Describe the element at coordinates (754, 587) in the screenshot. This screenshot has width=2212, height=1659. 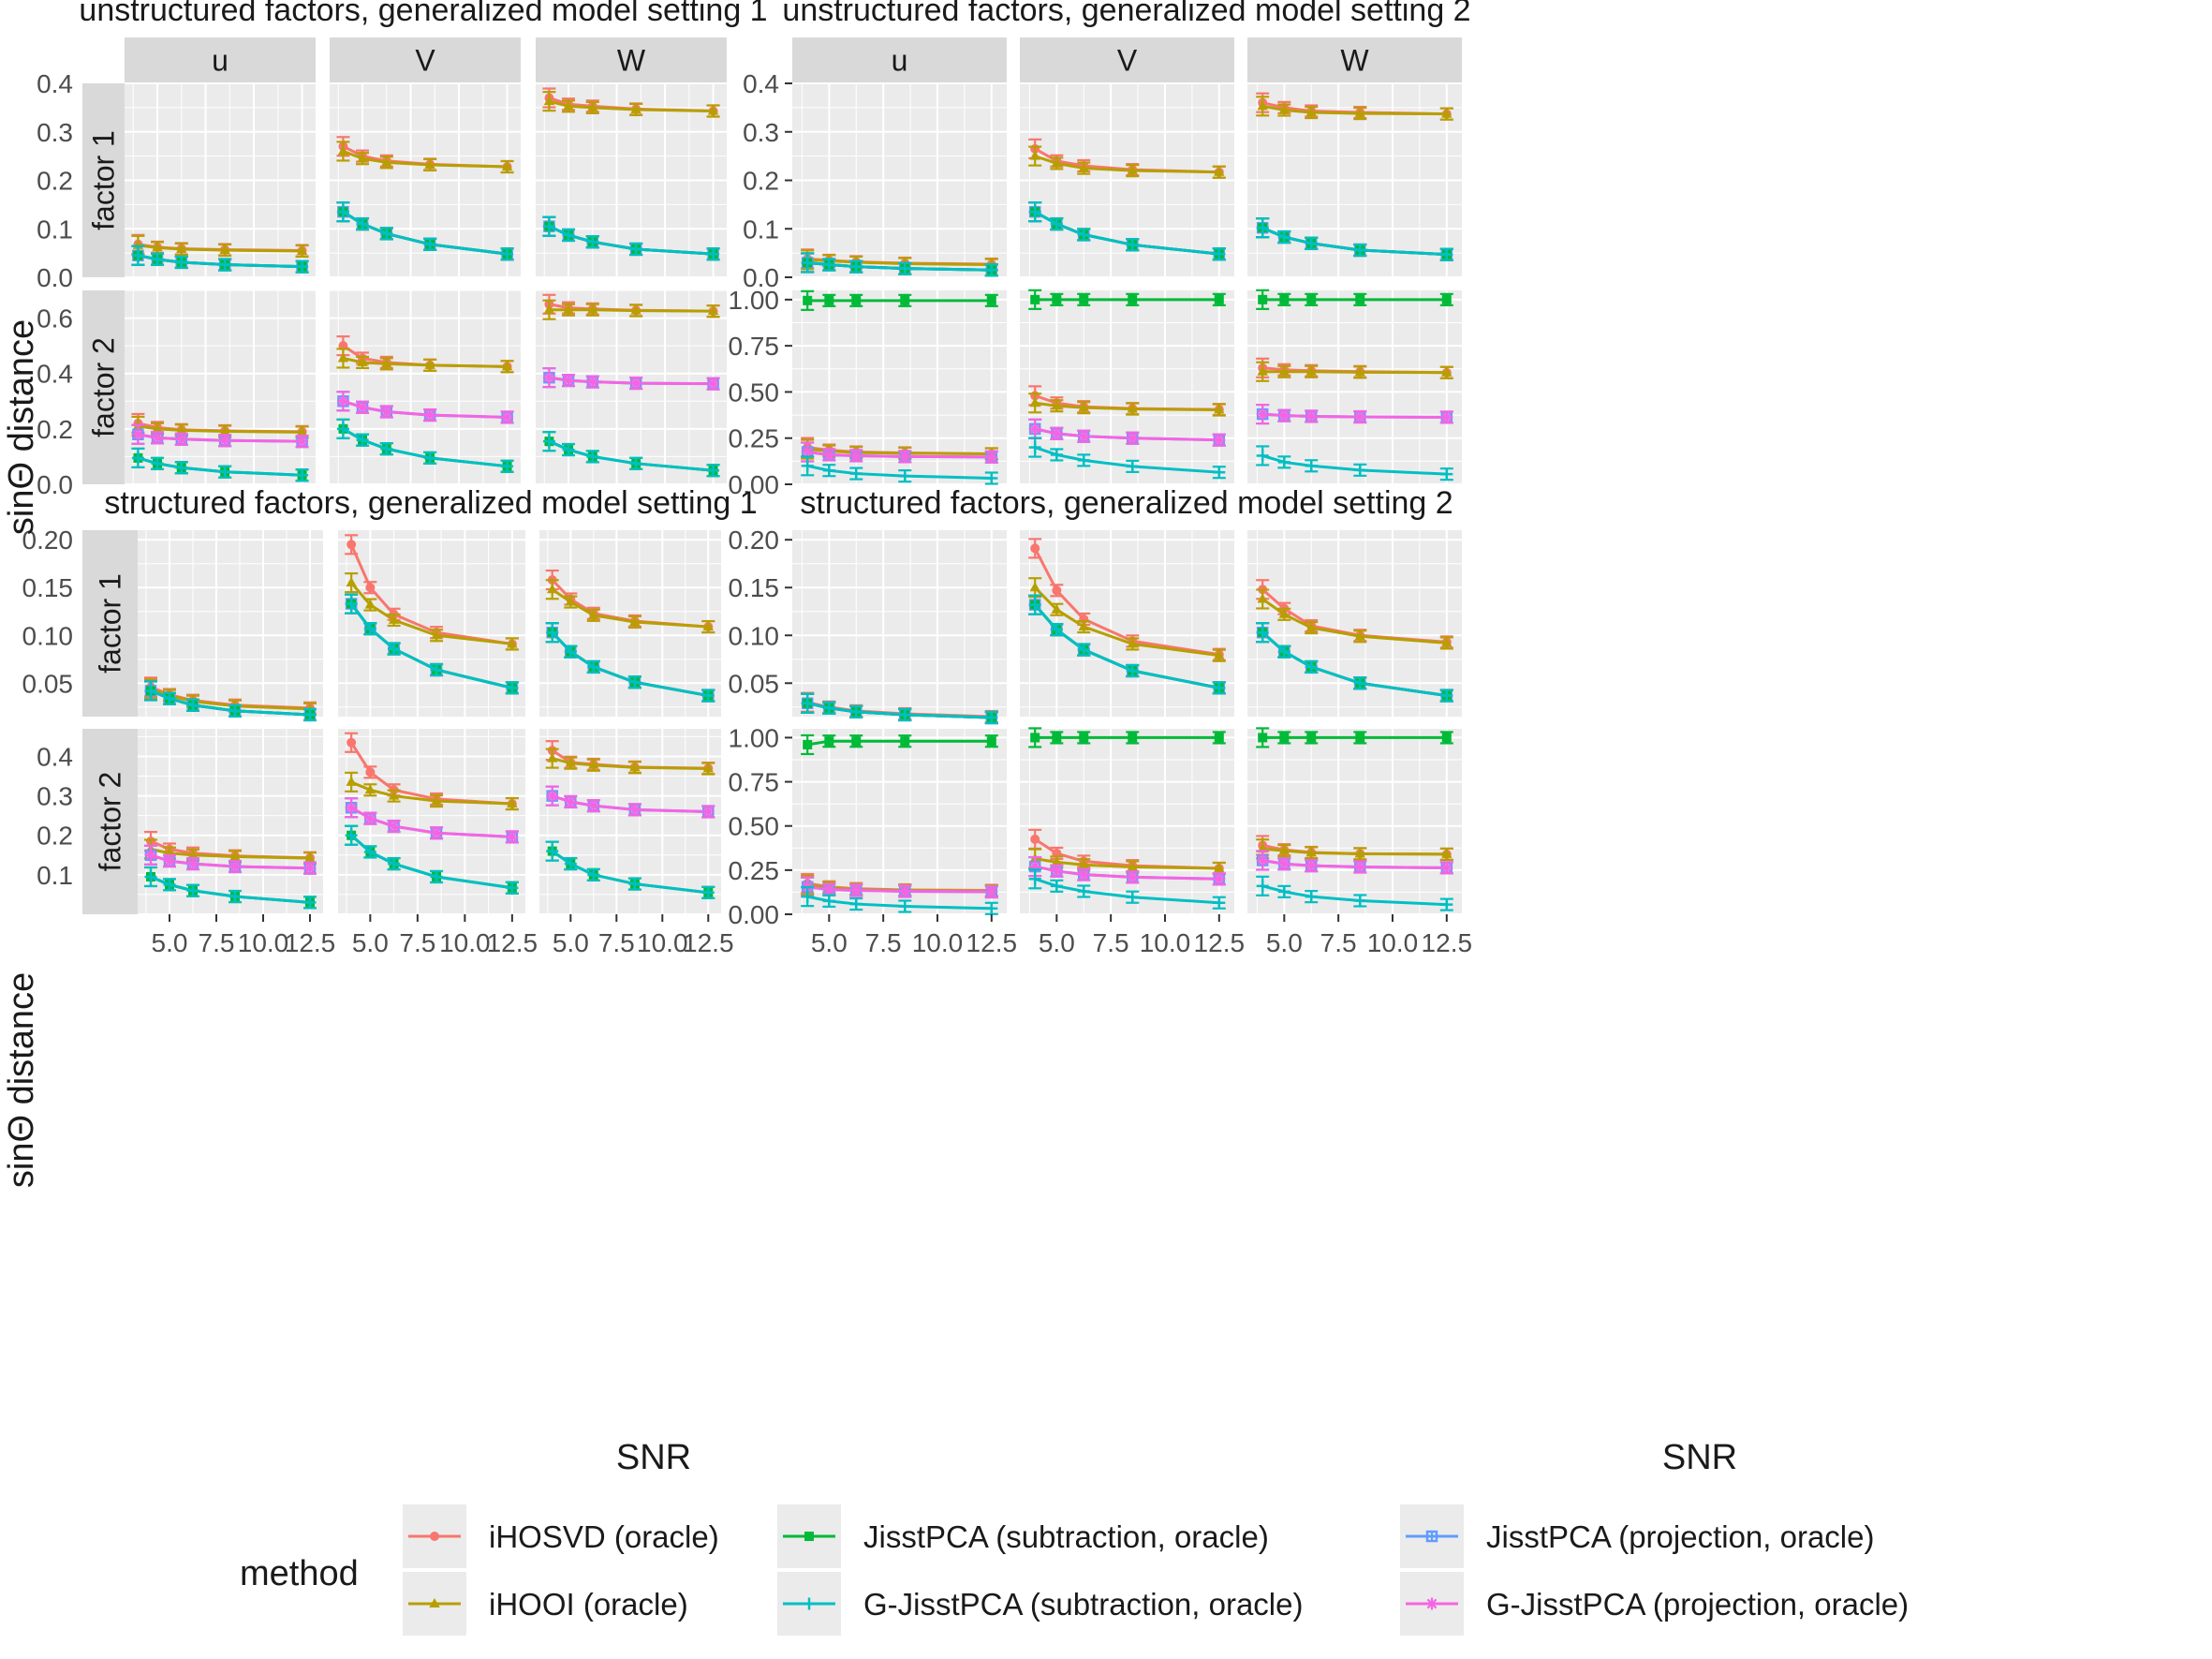
I see `y-tick-label: 0.15` at that location.